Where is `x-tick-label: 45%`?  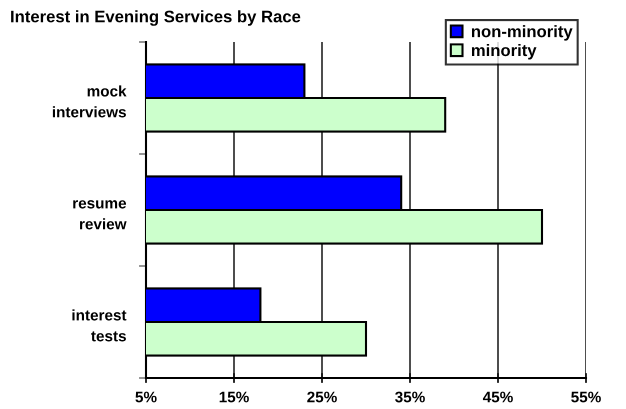
x-tick-label: 45% is located at coordinates (497, 397).